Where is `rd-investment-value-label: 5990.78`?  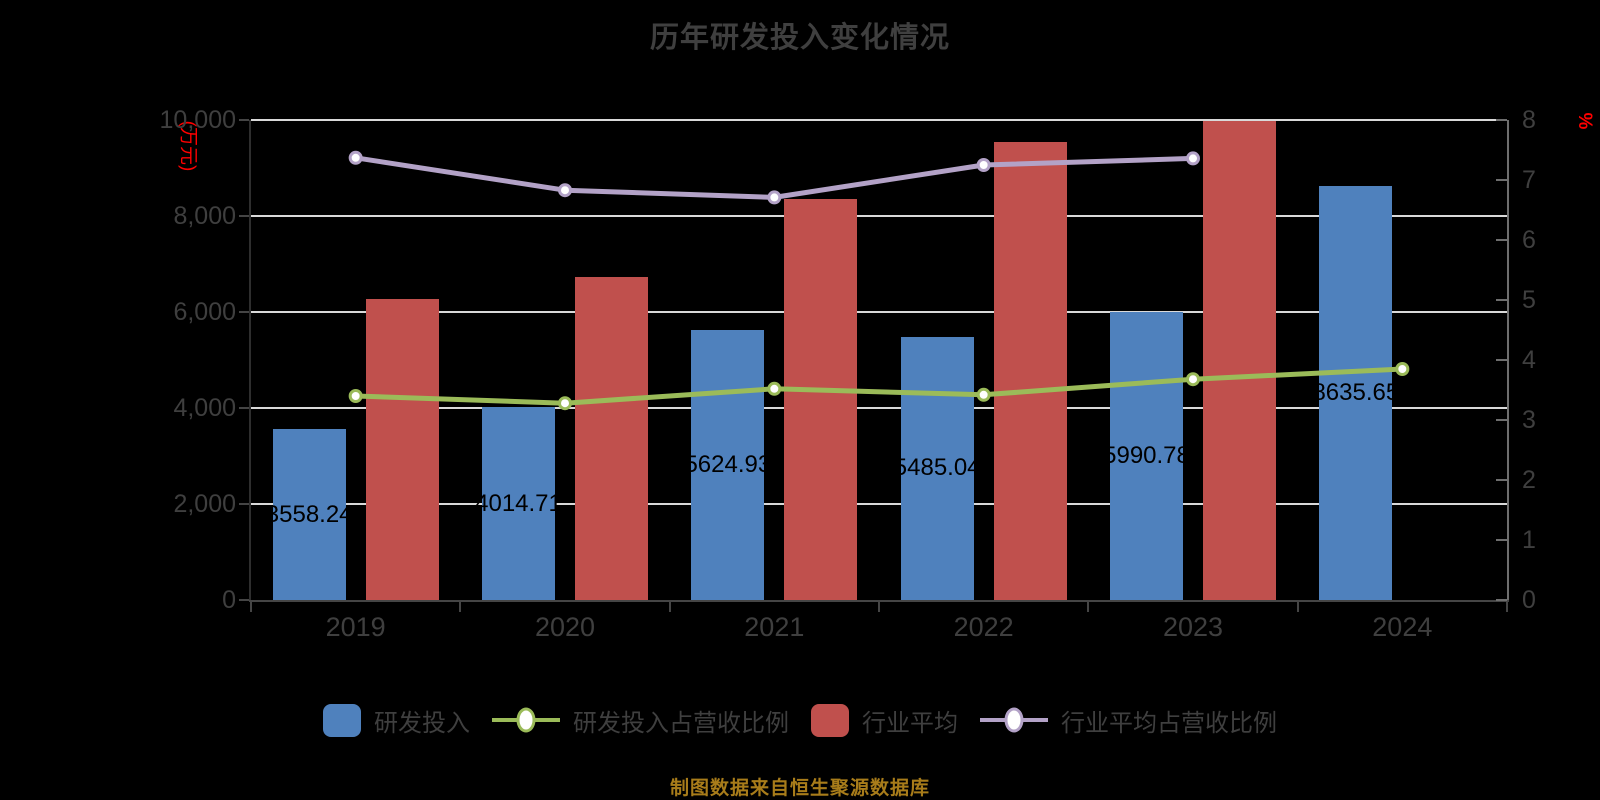 rd-investment-value-label: 5990.78 is located at coordinates (1146, 456).